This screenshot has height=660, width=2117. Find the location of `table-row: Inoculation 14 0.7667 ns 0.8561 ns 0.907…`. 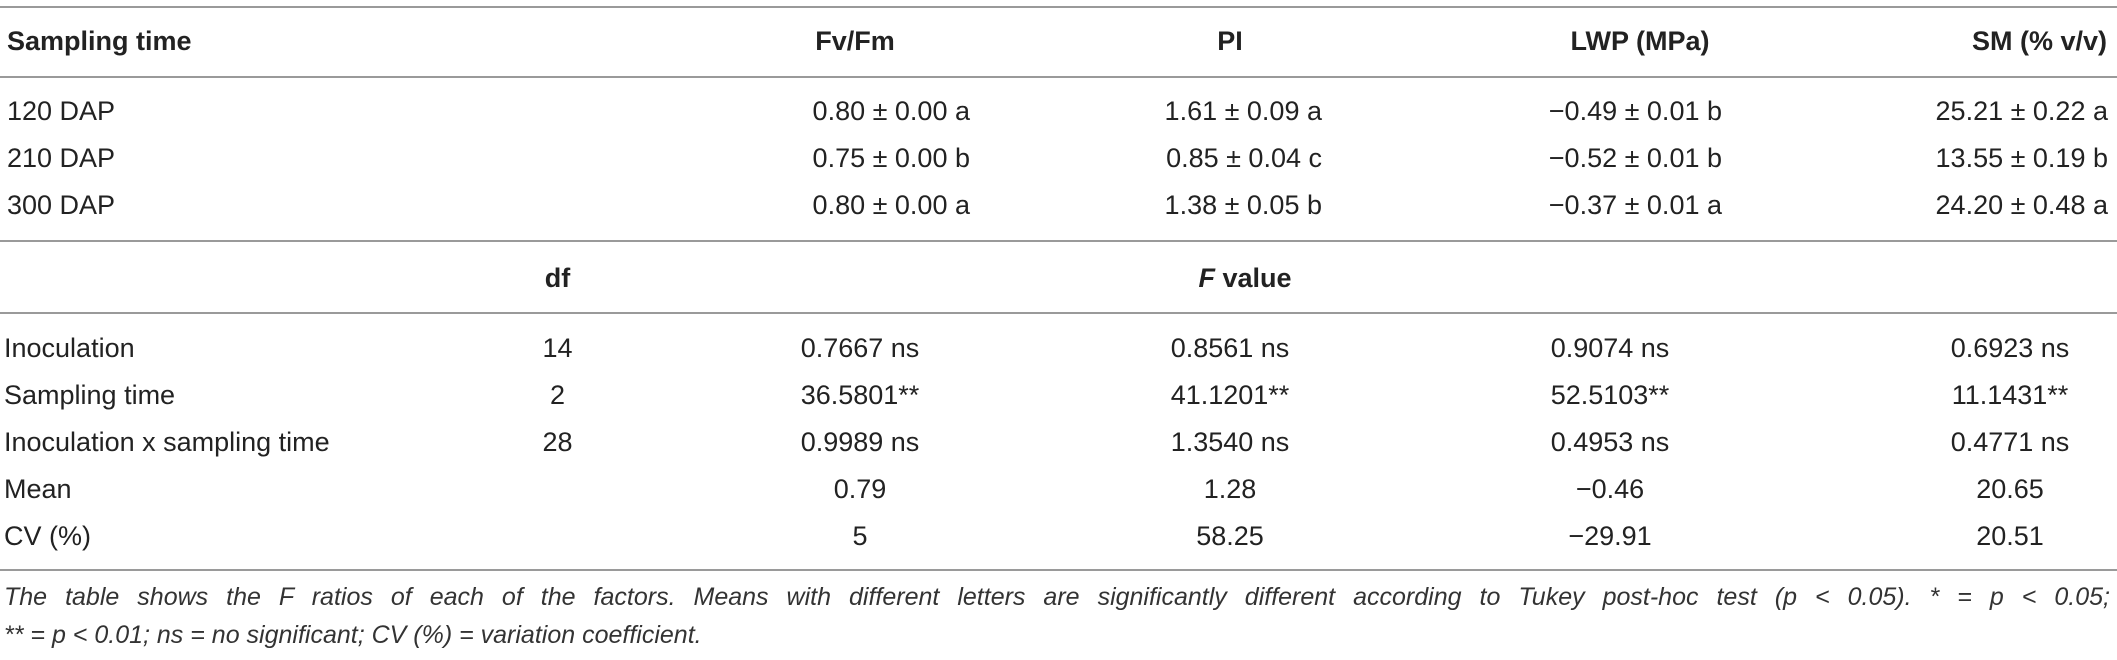

table-row: Inoculation 14 0.7667 ns 0.8561 ns 0.907… is located at coordinates (1058, 348).